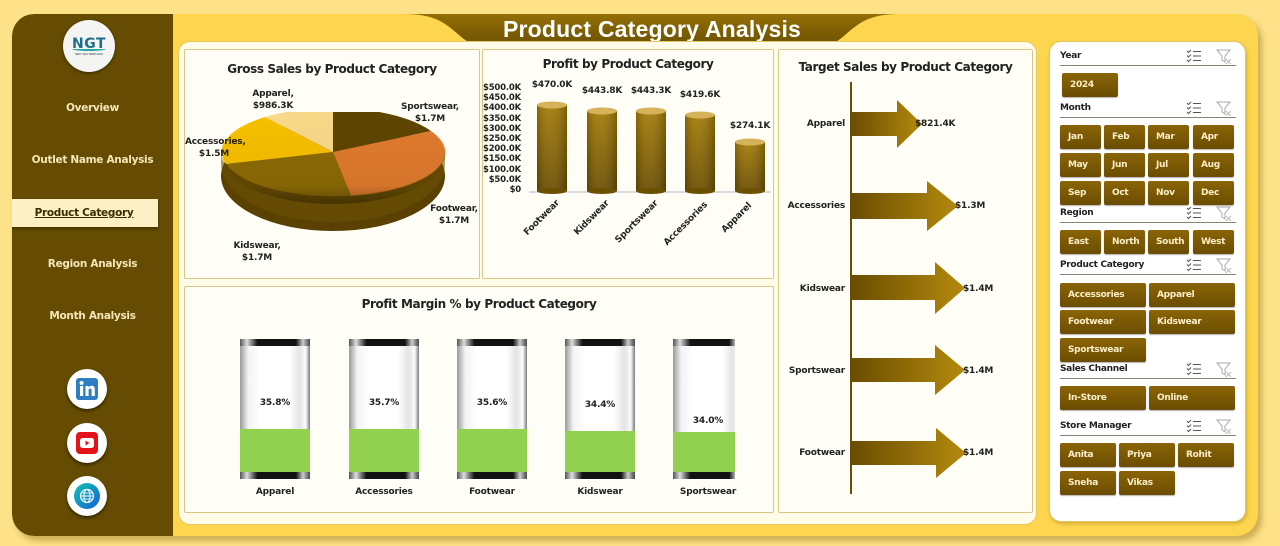 The image size is (1280, 546). Describe the element at coordinates (273, 100) in the screenshot. I see `pie-label-apparel: Apparel, $986.3K` at that location.